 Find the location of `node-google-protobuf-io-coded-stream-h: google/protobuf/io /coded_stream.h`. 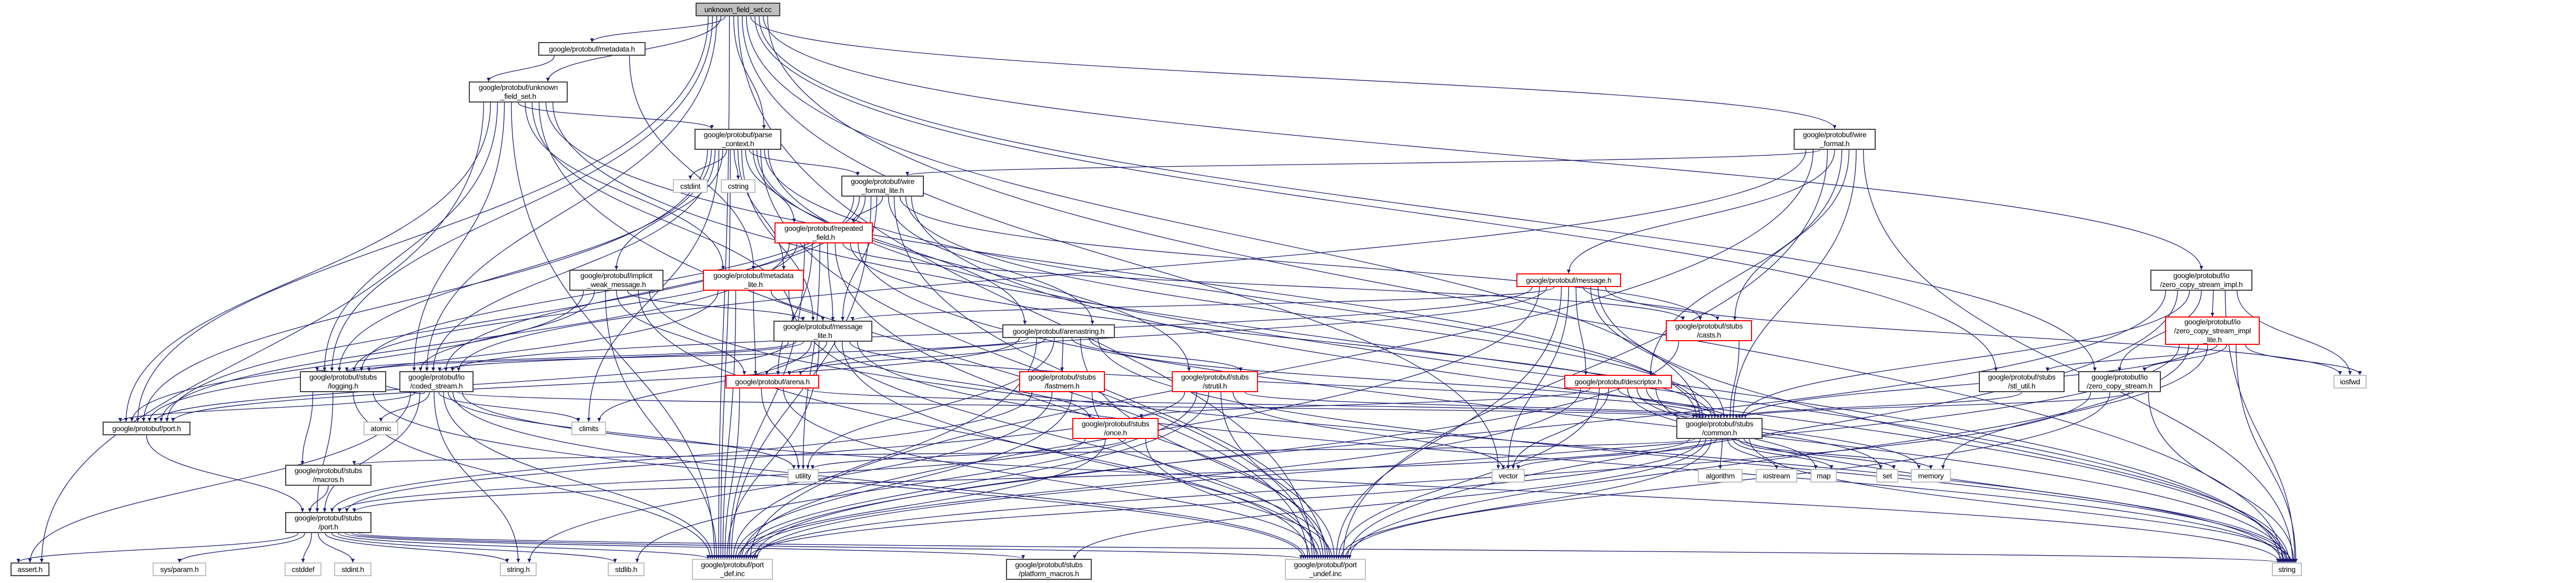

node-google-protobuf-io-coded-stream-h: google/protobuf/io /coded_stream.h is located at coordinates (436, 381).